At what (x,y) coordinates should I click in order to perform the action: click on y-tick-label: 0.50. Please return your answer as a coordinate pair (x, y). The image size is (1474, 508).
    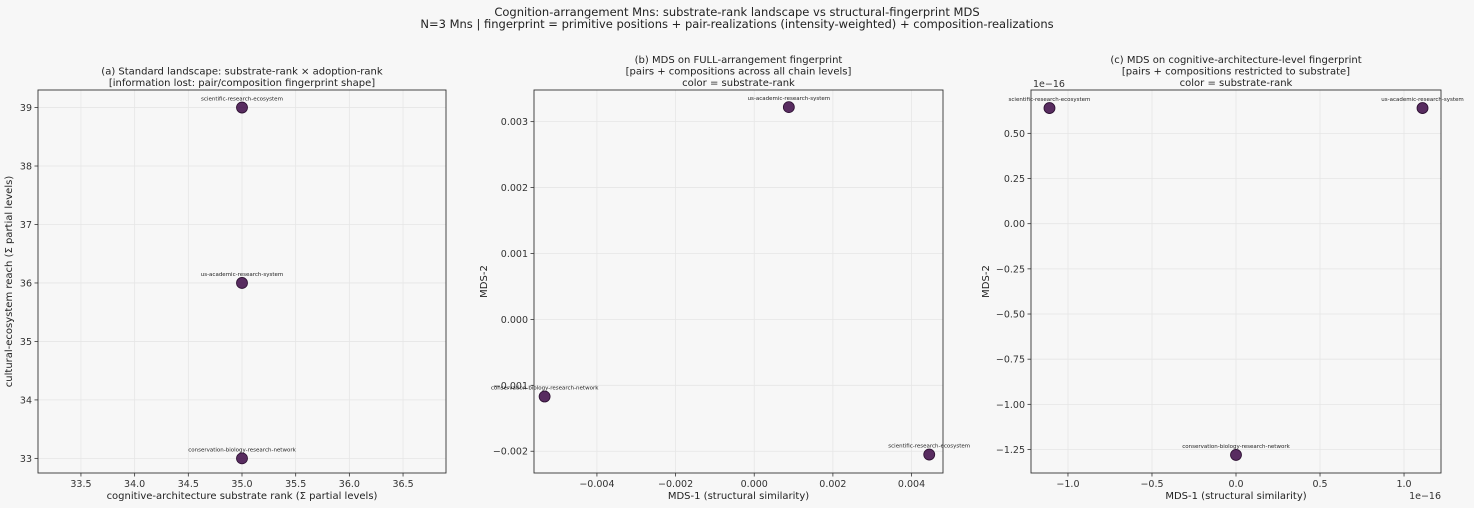
    Looking at the image, I should click on (1014, 134).